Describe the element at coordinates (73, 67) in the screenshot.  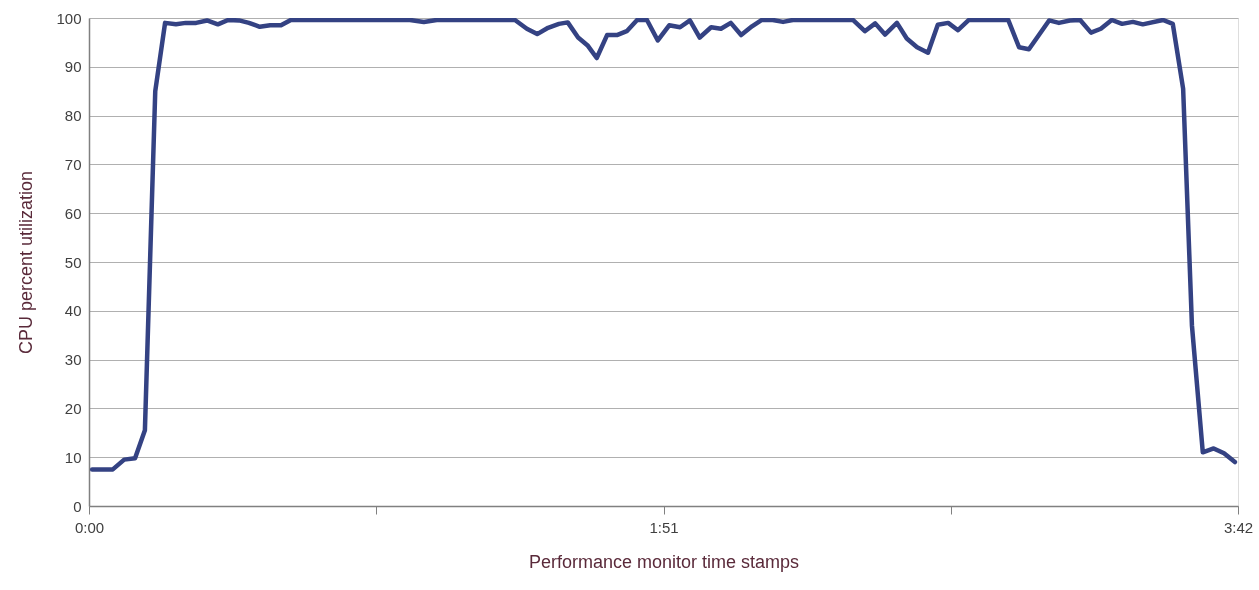
I see `y-tick-label: 90` at that location.